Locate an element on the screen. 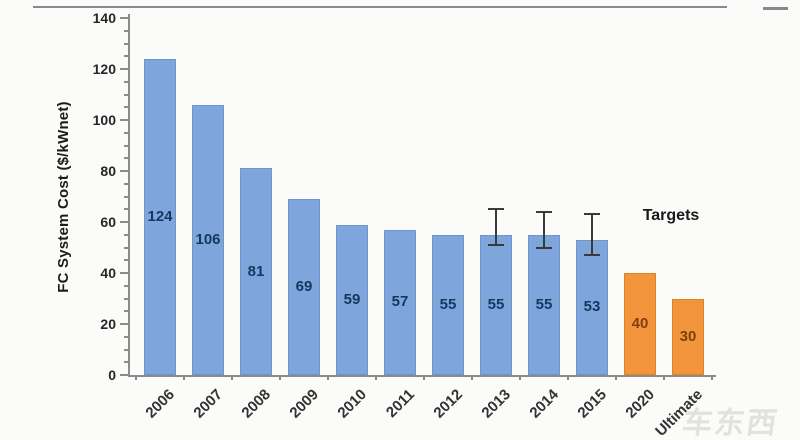 The image size is (800, 440). x-axis-line is located at coordinates (422, 376).